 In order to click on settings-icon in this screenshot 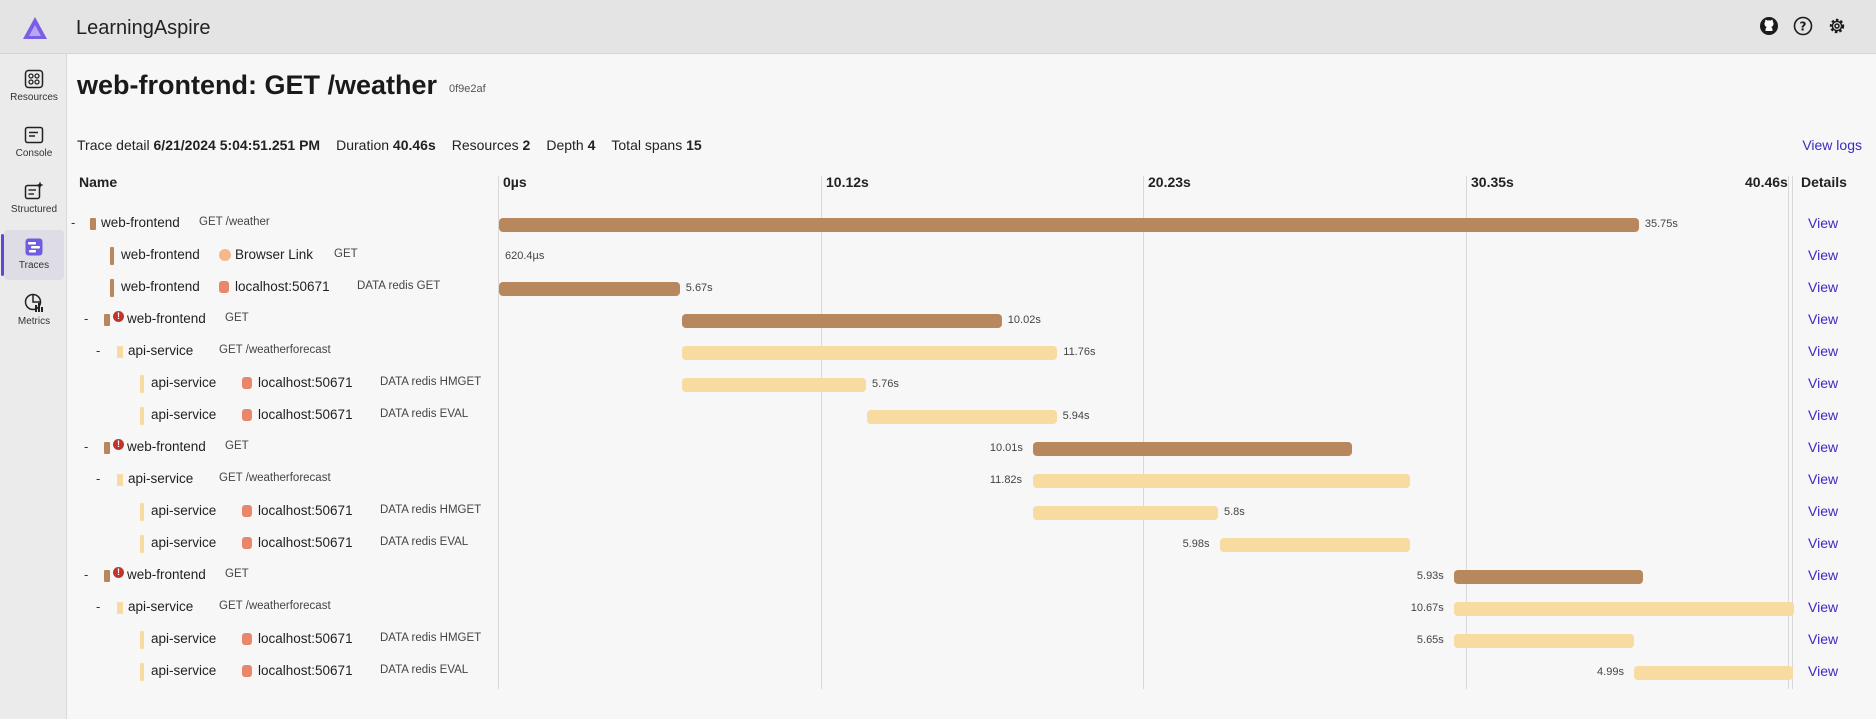, I will do `click(1837, 26)`.